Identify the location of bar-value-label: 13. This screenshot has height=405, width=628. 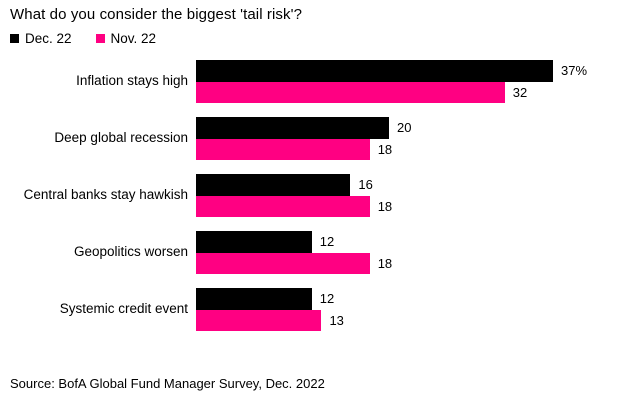
(336, 320).